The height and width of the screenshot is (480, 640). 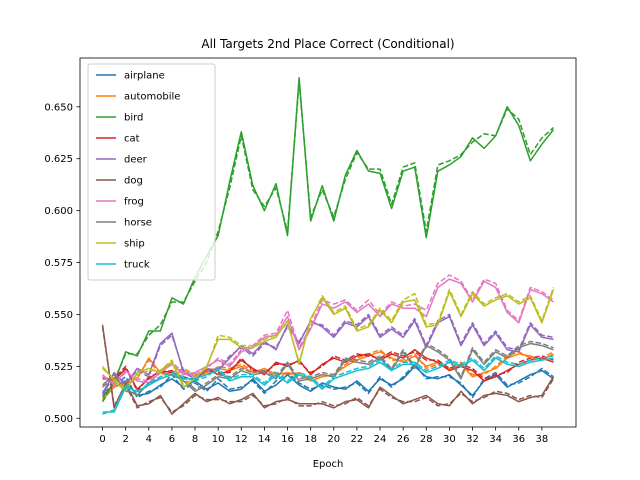 I want to click on x-tick-label: 6, so click(x=172, y=439).